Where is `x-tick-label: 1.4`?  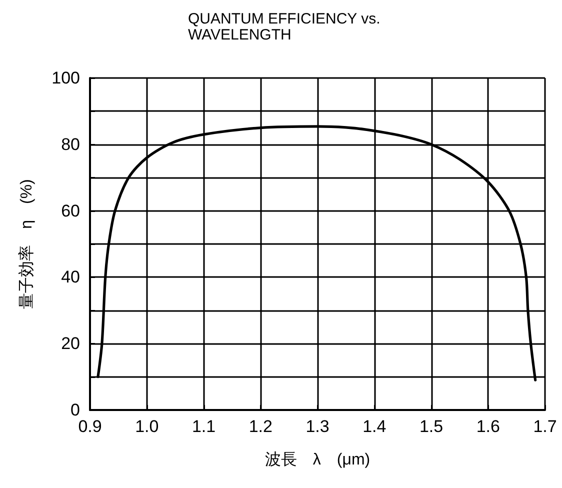
x-tick-label: 1.4 is located at coordinates (374, 426).